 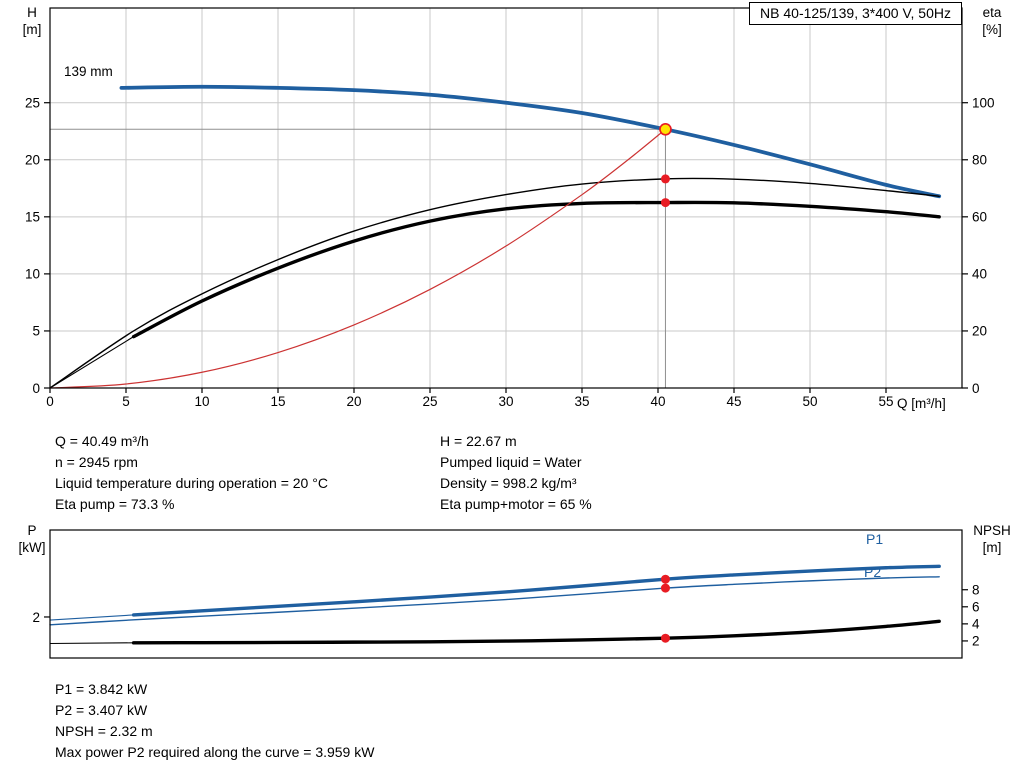 I want to click on x-tick-label: 10, so click(x=201, y=401).